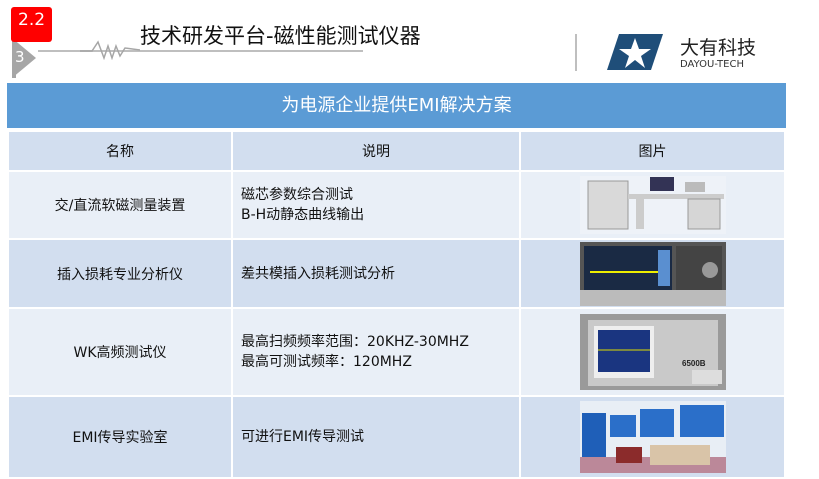 The width and height of the screenshot is (819, 479). I want to click on vertical-divider, so click(576, 52).